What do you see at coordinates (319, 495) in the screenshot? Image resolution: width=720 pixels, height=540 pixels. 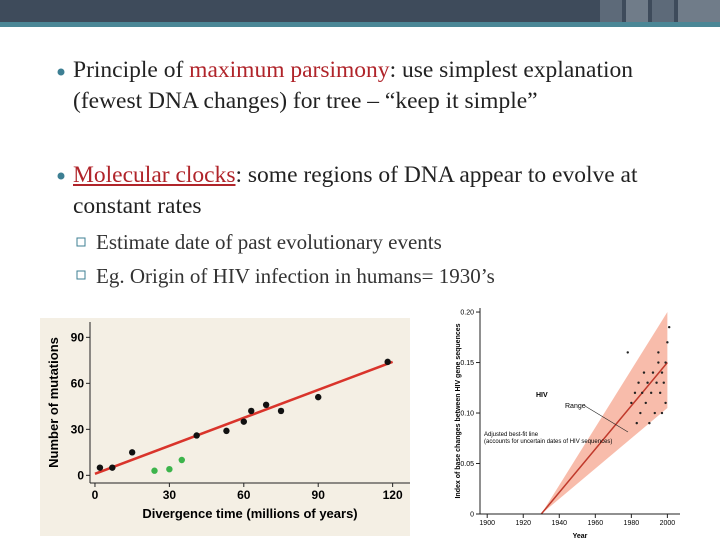 I see `x-tick-label: 90` at bounding box center [319, 495].